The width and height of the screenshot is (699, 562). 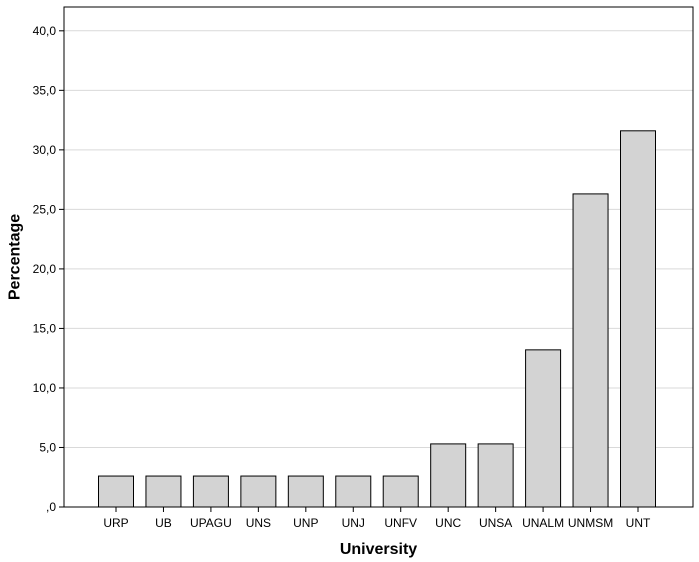 I want to click on x-tick-label: UNC, so click(x=448, y=523).